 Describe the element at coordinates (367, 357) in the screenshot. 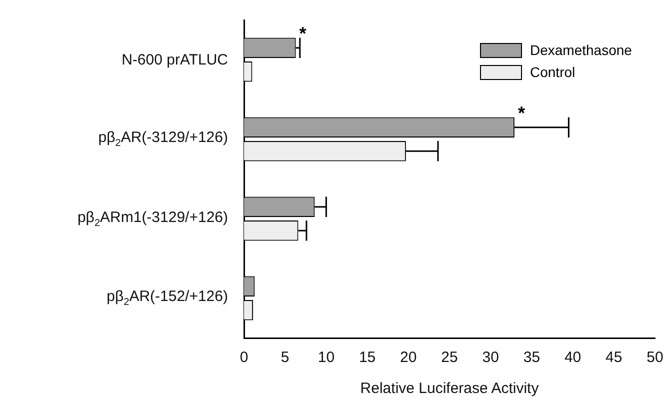

I see `x-tick-label: 15` at that location.